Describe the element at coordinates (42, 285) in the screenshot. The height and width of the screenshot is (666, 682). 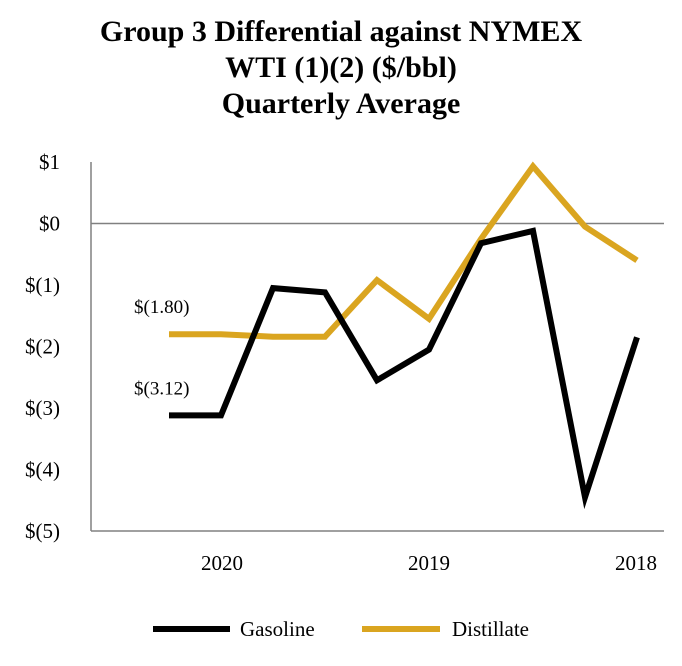
I see `y-tick-label: $(1)` at that location.